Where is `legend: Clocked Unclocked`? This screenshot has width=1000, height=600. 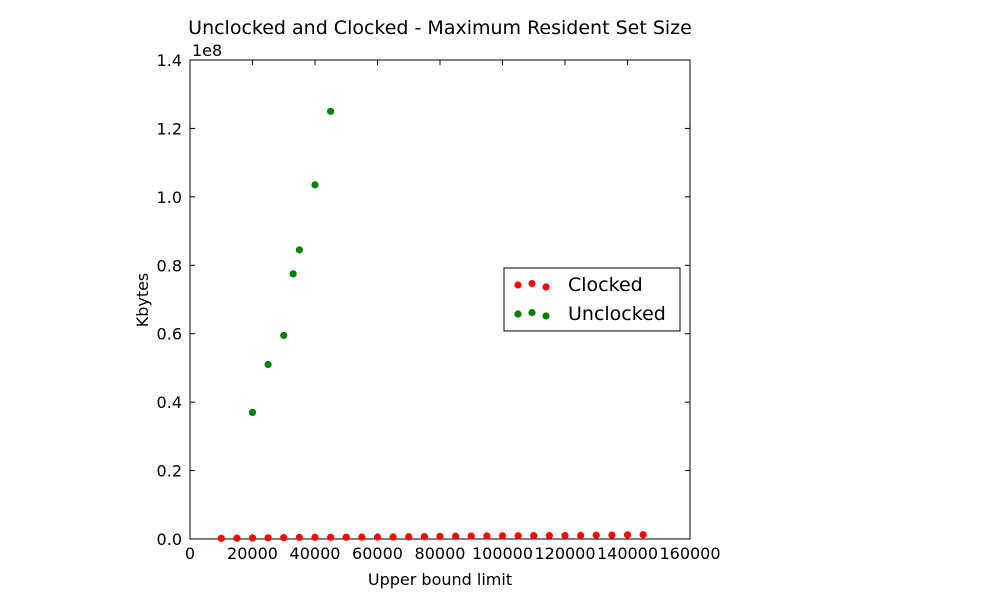 legend: Clocked Unclocked is located at coordinates (592, 299).